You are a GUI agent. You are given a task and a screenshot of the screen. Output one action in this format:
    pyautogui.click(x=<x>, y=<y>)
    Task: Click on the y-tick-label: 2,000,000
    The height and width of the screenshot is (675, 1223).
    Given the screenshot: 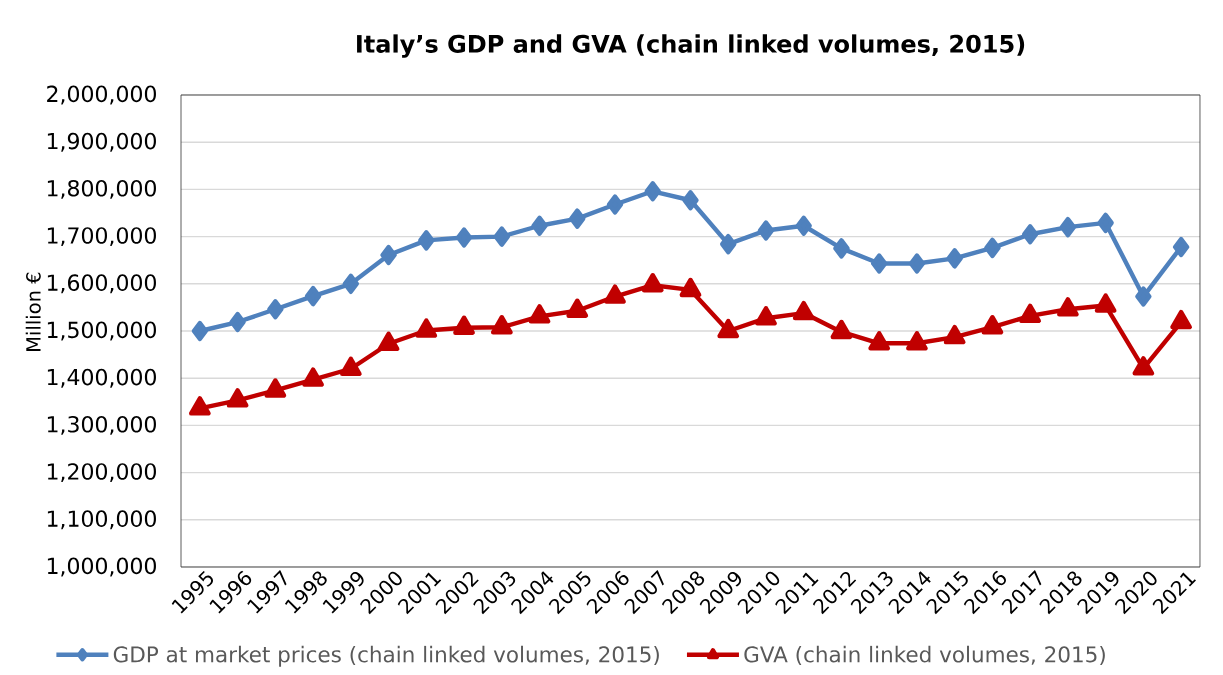 What is the action you would take?
    pyautogui.click(x=101, y=95)
    